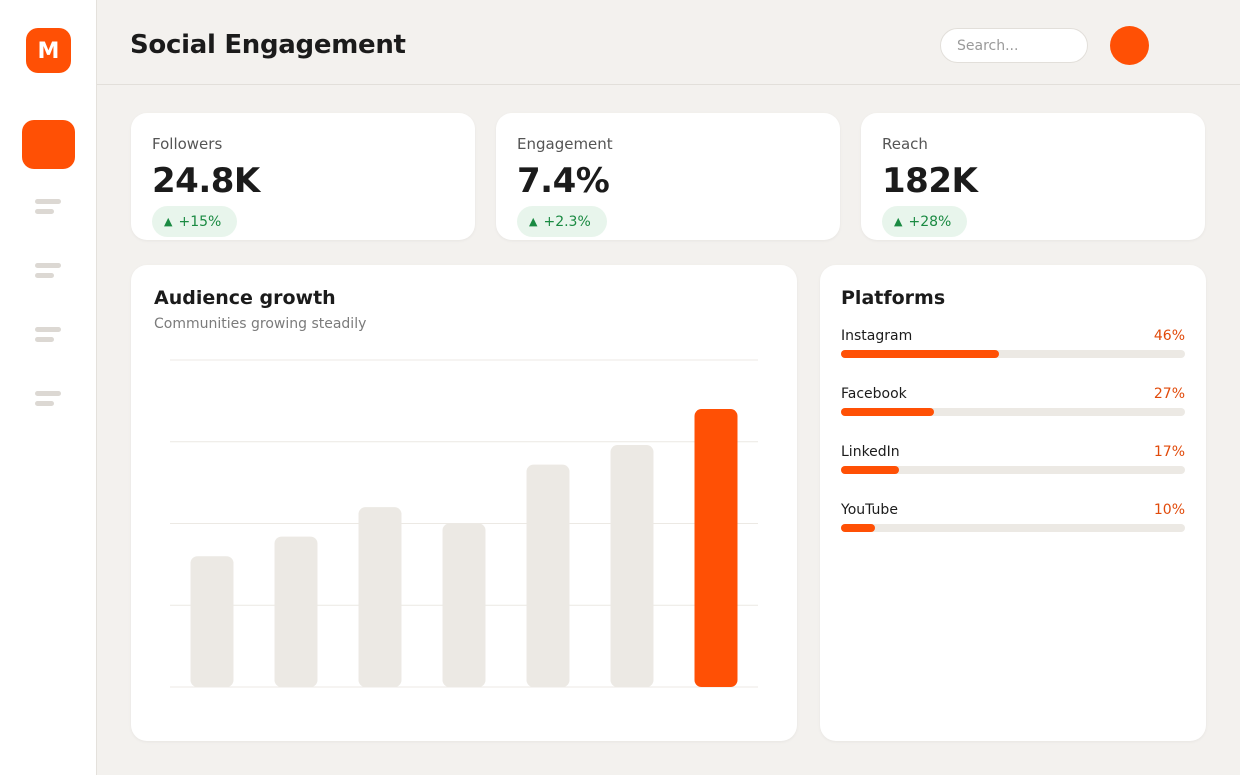 Image resolution: width=1240 pixels, height=775 pixels. I want to click on search-input, so click(1014, 45).